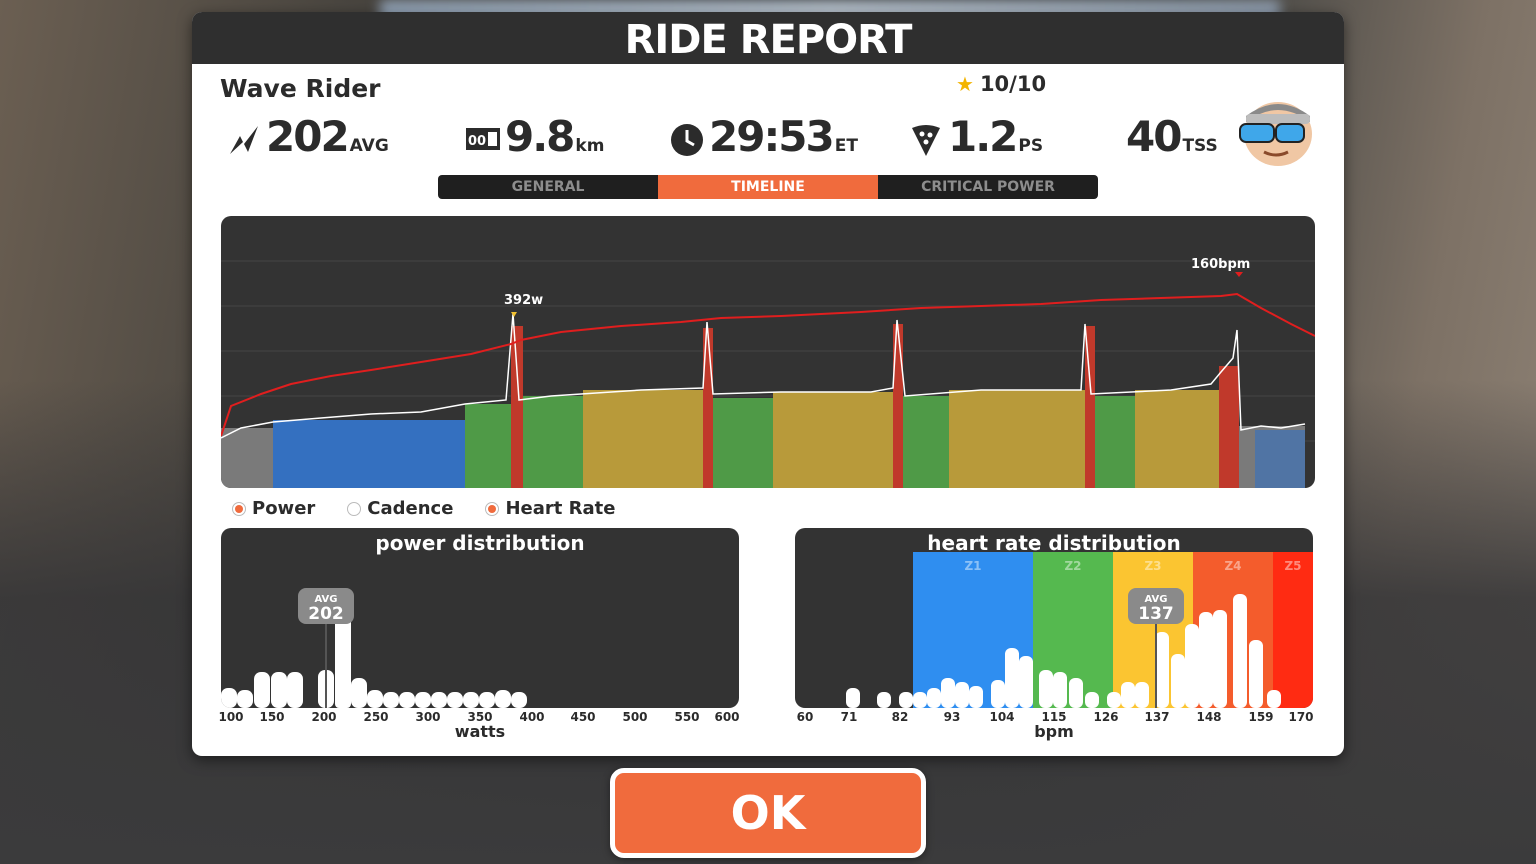 The height and width of the screenshot is (864, 1536). Describe the element at coordinates (374, 648) in the screenshot. I see `power-distribution-svg: AVG 202` at that location.